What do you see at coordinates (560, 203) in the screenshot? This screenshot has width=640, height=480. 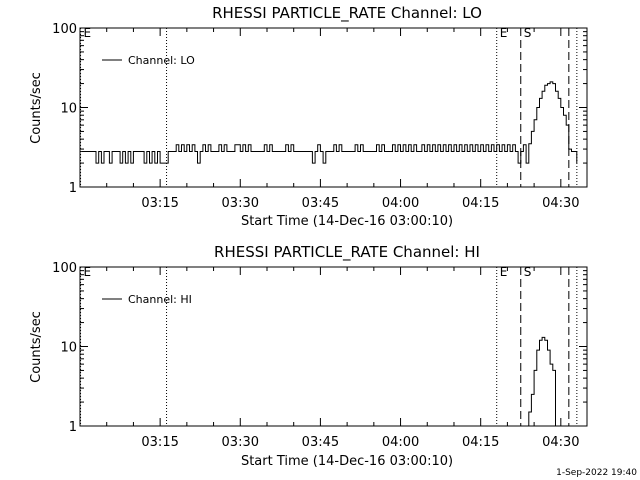 I see `lo-x-tick-label: 04:30` at bounding box center [560, 203].